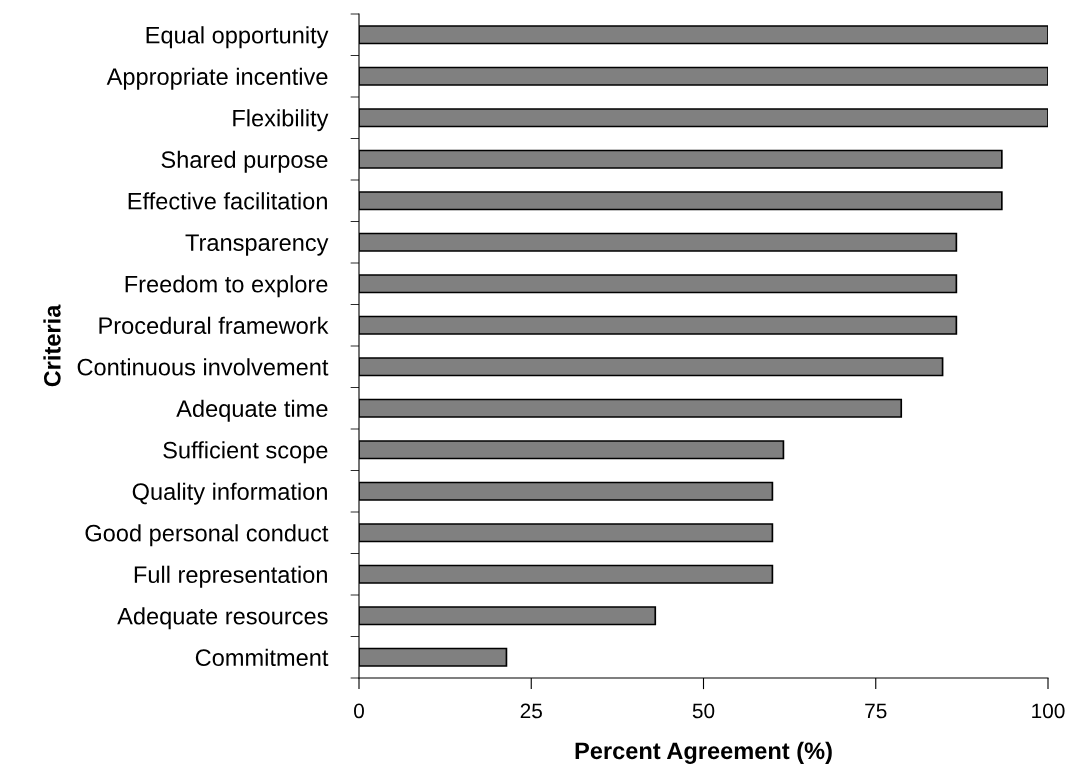 The image size is (1073, 776). I want to click on y-axis-title: Criteria, so click(52, 345).